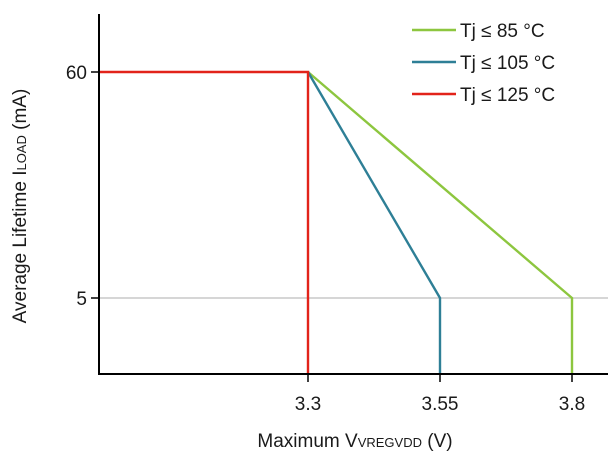 This screenshot has height=453, width=608. Describe the element at coordinates (572, 404) in the screenshot. I see `x-tick-label: 3.8` at that location.